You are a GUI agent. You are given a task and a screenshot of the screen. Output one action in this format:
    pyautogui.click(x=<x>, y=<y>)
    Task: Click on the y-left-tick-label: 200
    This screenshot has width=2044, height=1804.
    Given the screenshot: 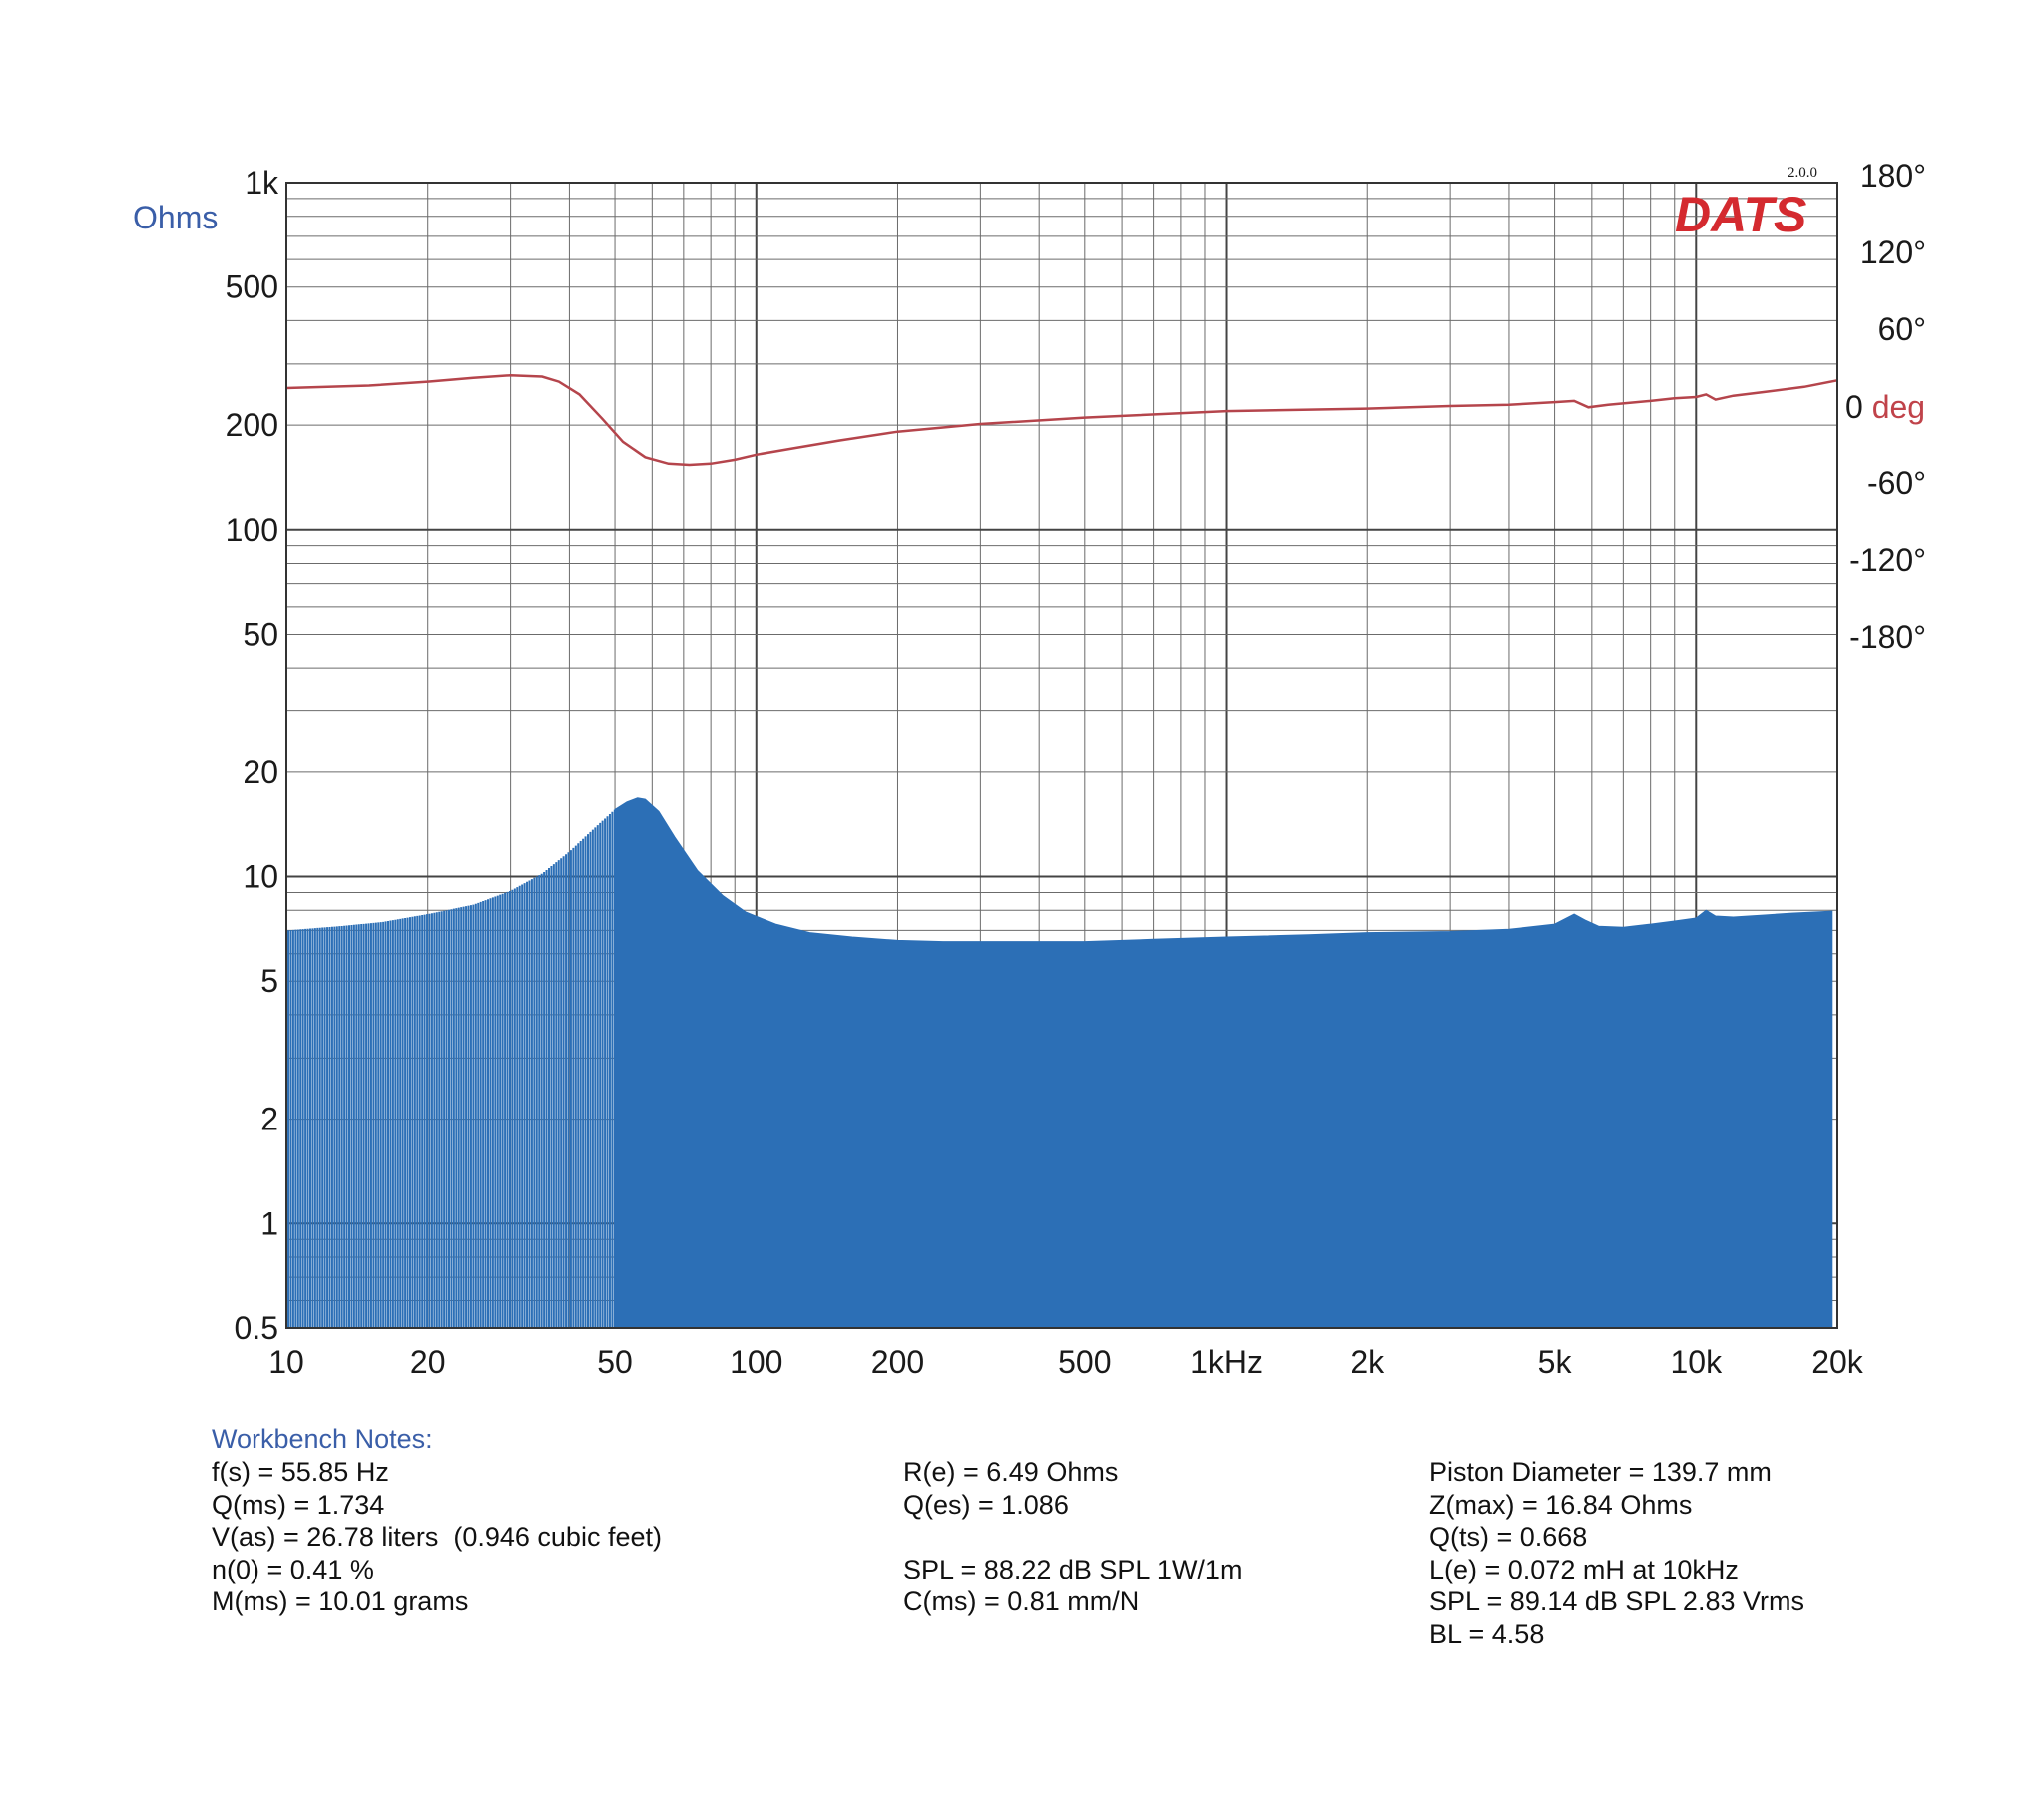 What is the action you would take?
    pyautogui.click(x=252, y=425)
    